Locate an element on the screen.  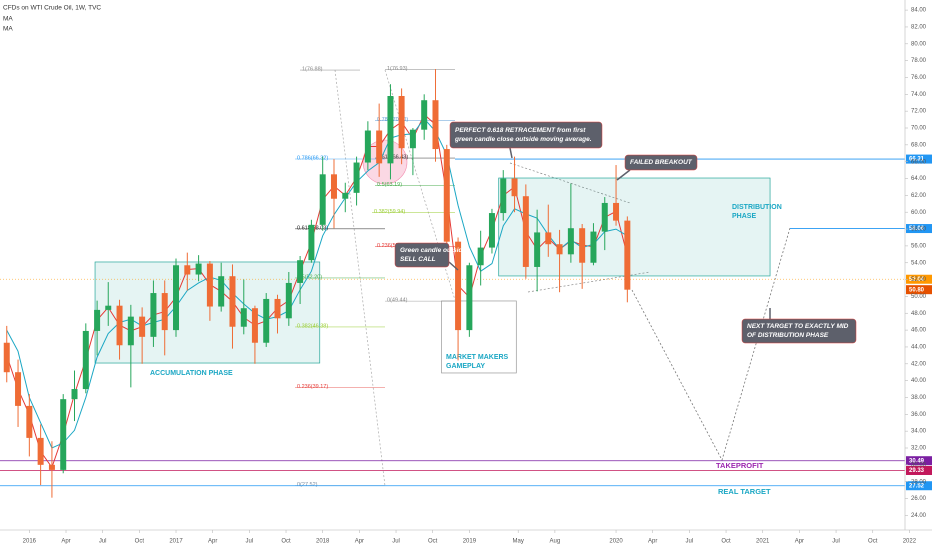
target-label: TAKEPROFIT is located at coordinates (740, 465).